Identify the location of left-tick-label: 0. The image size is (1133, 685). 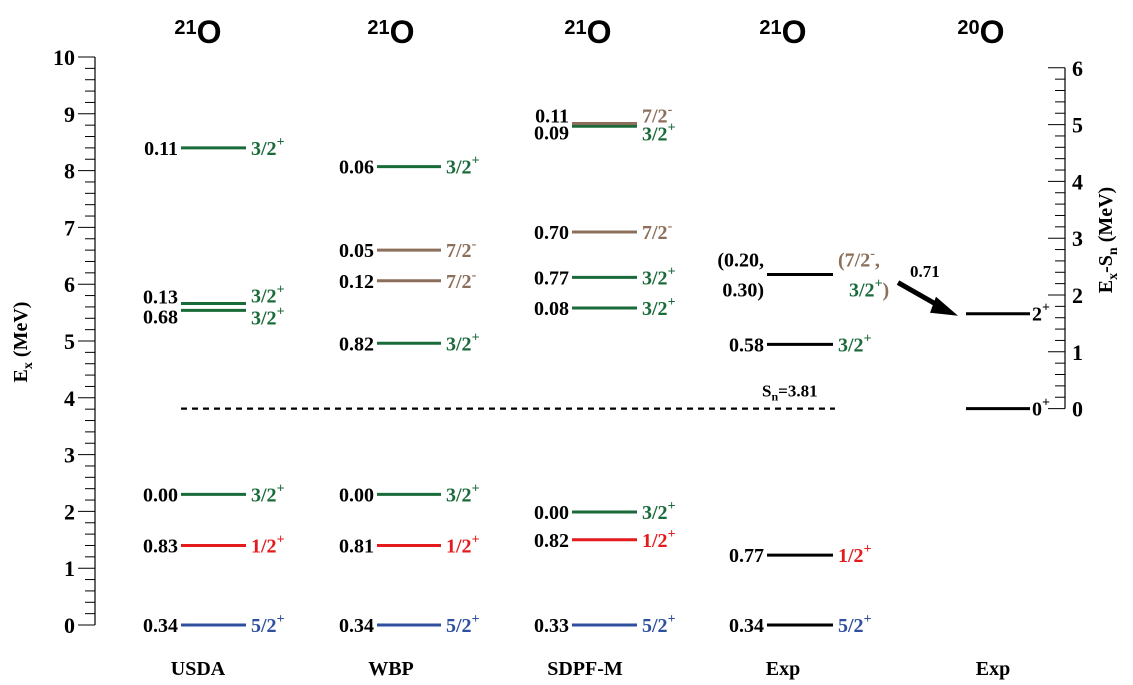
(69, 625).